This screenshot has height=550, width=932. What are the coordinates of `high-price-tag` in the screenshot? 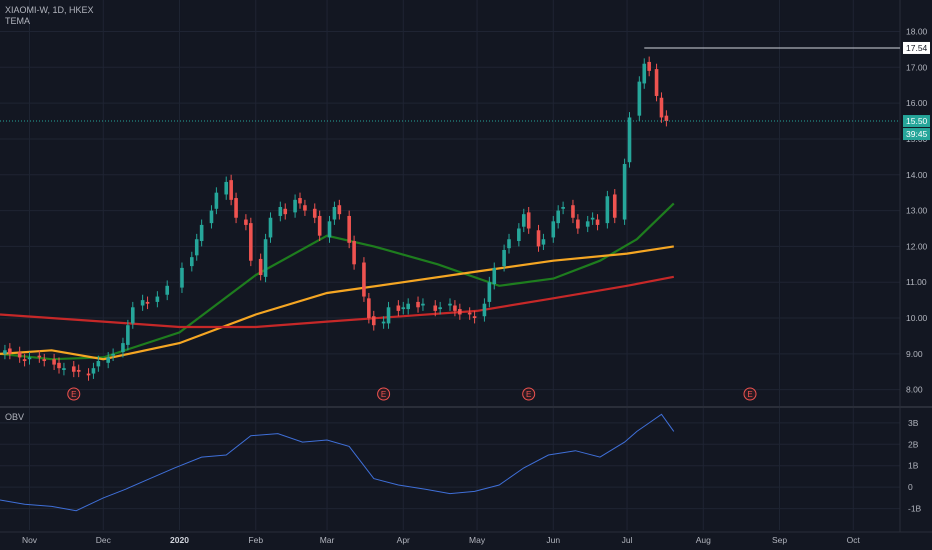 It's located at (916, 47).